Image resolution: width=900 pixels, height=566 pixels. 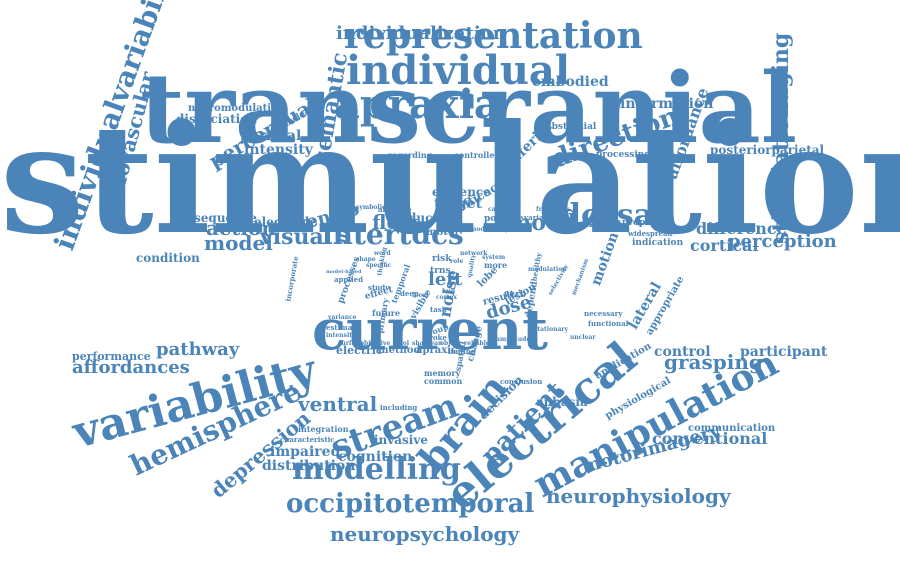 I want to click on cloud-word: method, so click(x=399, y=350).